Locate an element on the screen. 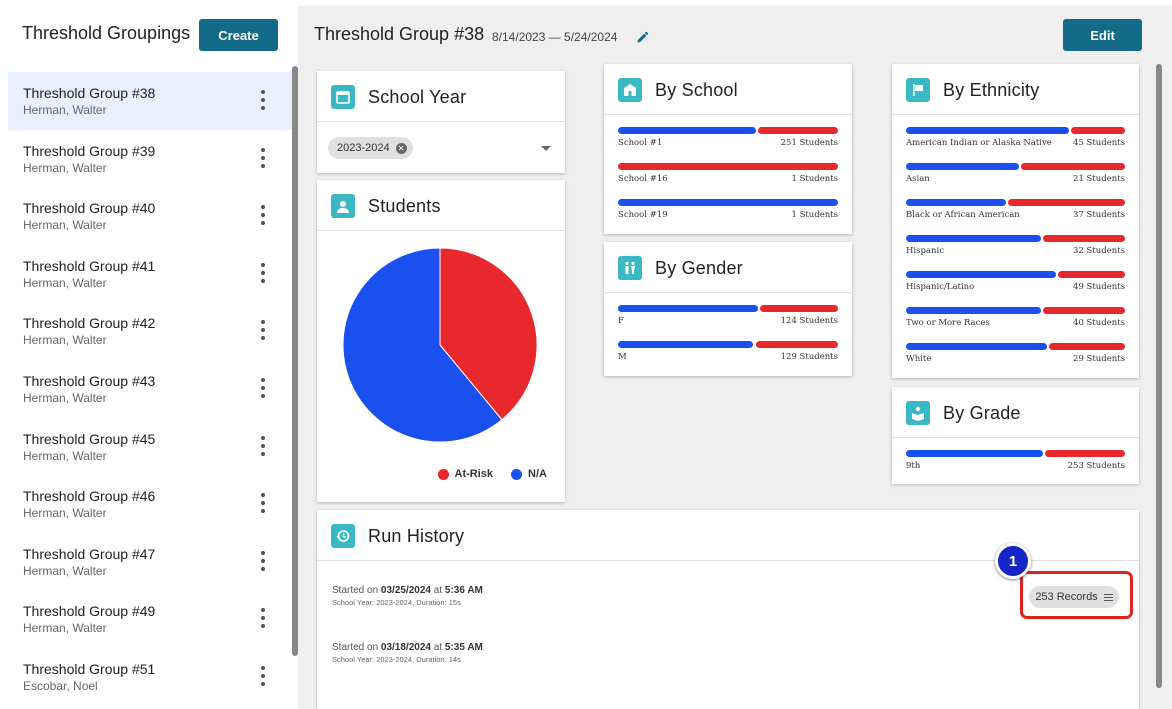  sidebar-item: Threshold Group #39 Herman, Walter is located at coordinates (150, 159).